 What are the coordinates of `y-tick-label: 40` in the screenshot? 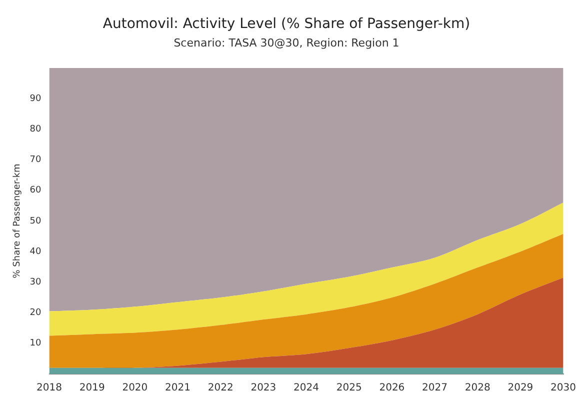 It's located at (36, 251).